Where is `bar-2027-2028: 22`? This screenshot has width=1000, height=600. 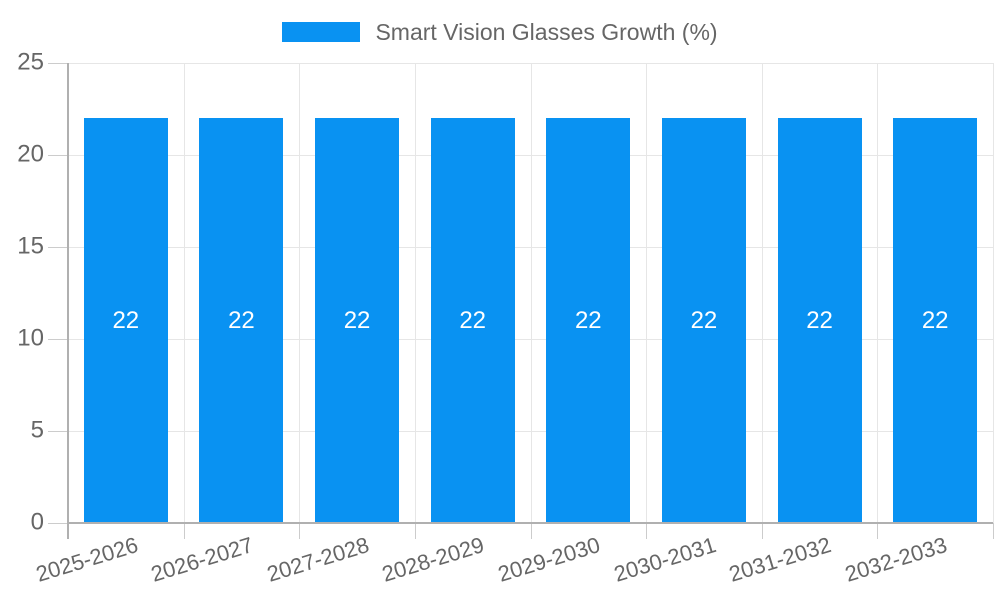 bar-2027-2028: 22 is located at coordinates (357, 320).